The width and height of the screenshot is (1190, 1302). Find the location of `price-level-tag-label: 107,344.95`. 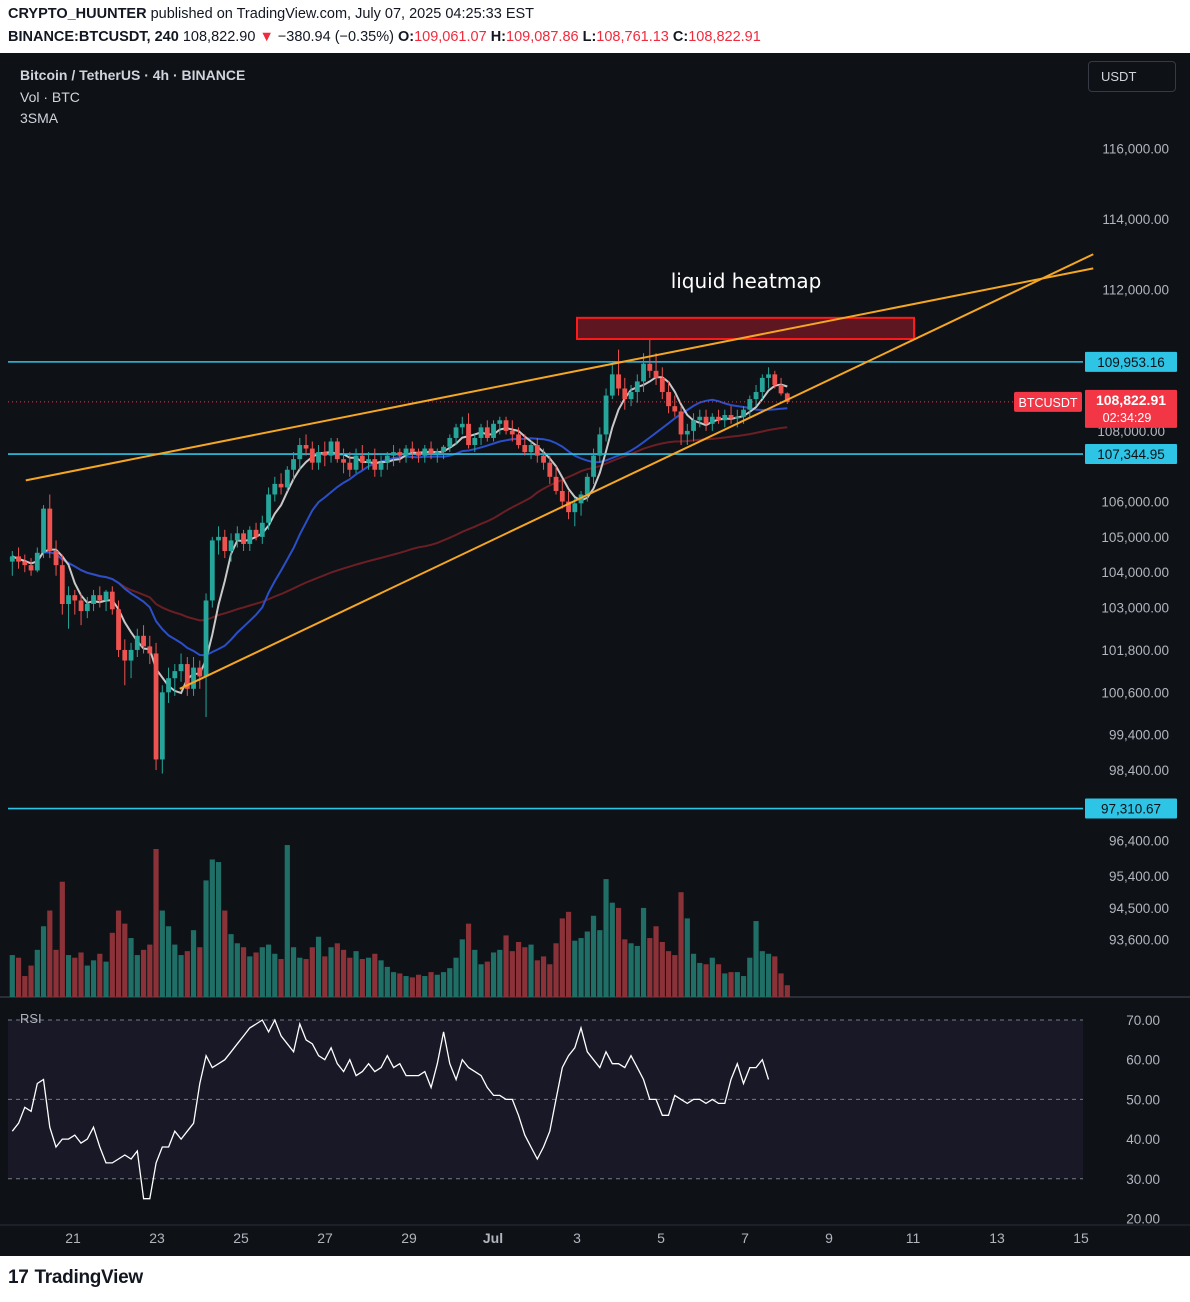

price-level-tag-label: 107,344.95 is located at coordinates (1131, 454).